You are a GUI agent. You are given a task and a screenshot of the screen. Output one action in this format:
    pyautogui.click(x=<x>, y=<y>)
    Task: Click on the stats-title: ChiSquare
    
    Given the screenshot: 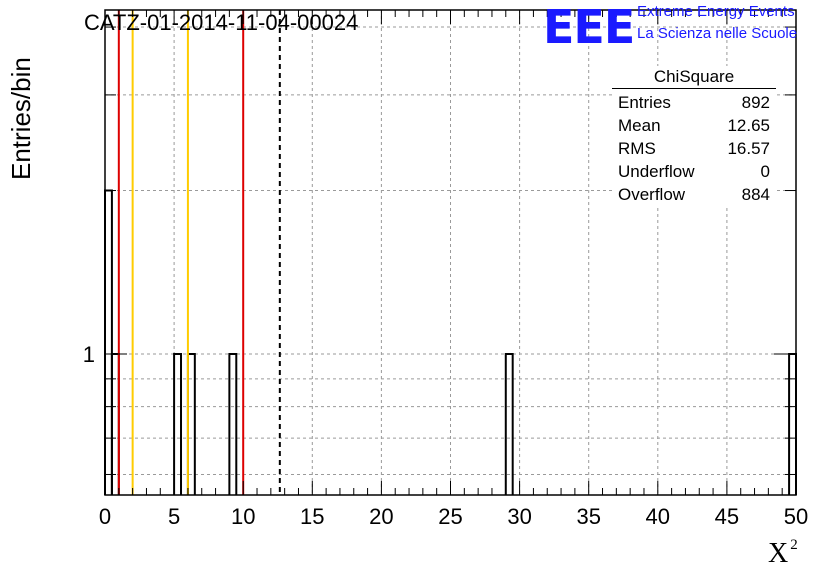 What is the action you would take?
    pyautogui.click(x=694, y=77)
    